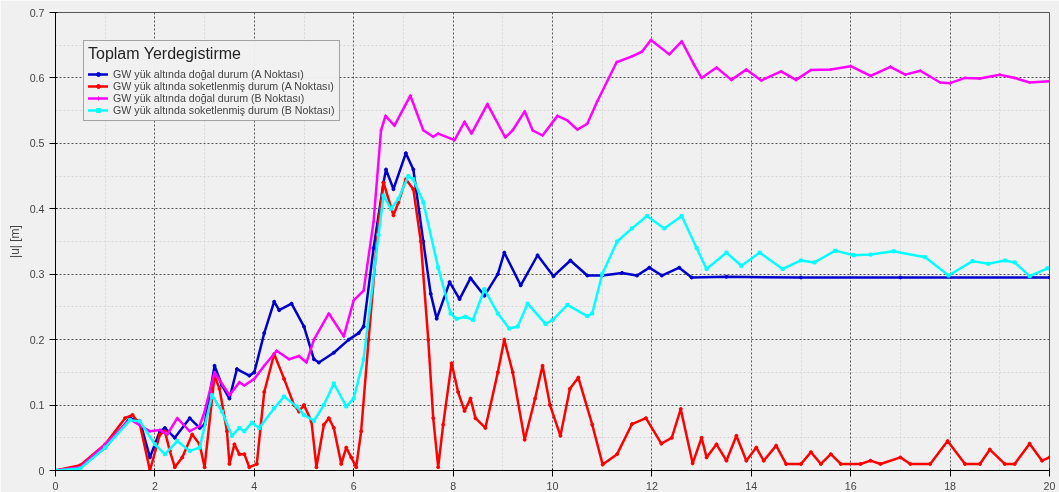 The height and width of the screenshot is (492, 1059). I want to click on y-tick-label: 0, so click(41, 470).